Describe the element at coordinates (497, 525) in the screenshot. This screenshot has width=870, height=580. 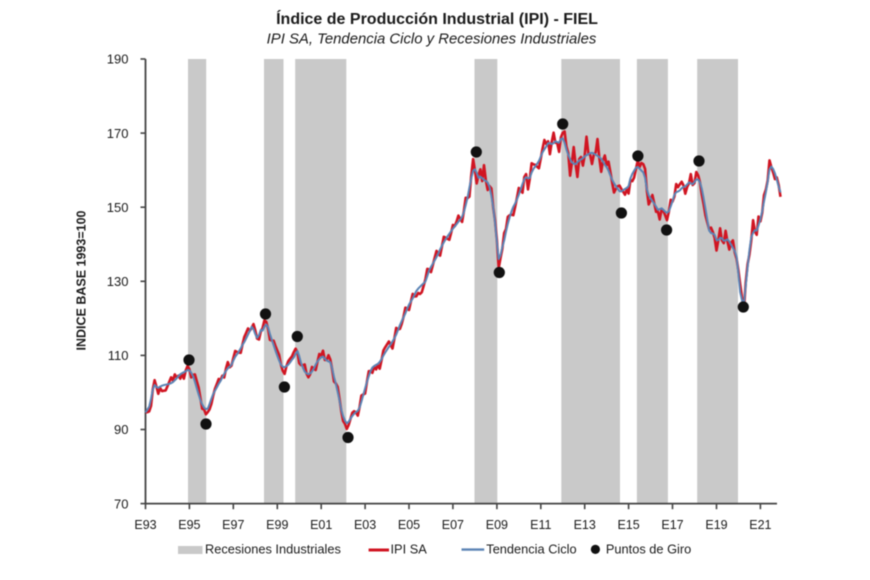
I see `svg-text: E09` at that location.